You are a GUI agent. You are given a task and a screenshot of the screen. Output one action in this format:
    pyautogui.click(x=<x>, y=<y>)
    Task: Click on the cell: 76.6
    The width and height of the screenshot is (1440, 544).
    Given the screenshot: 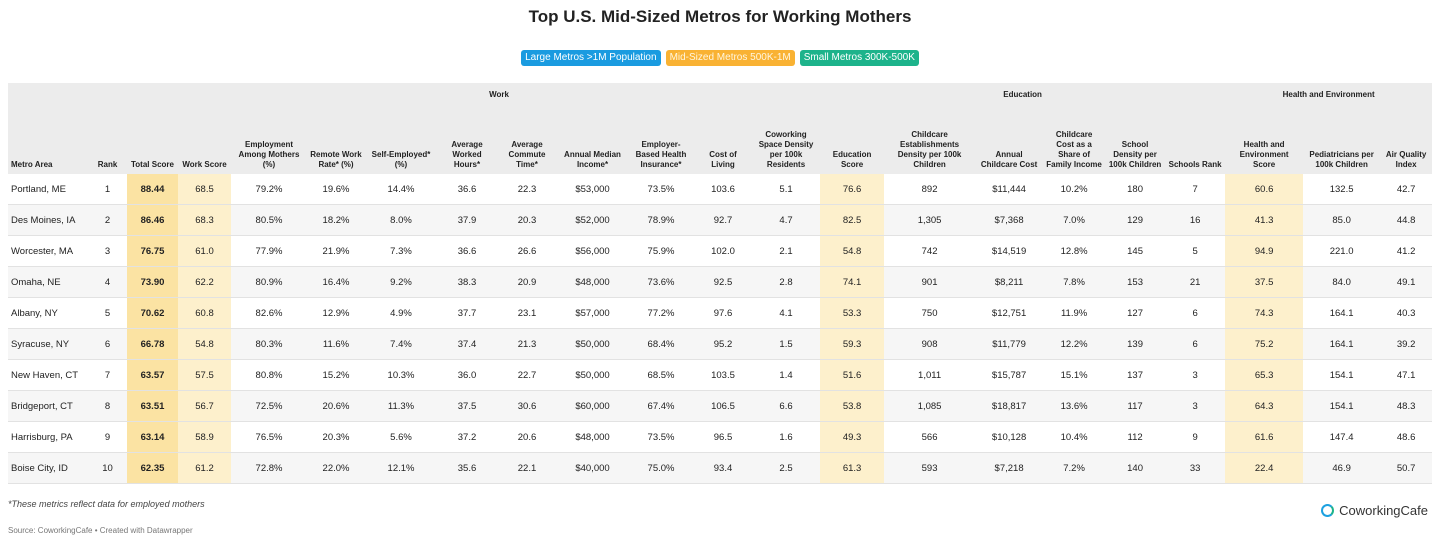 What is the action you would take?
    pyautogui.click(x=852, y=189)
    